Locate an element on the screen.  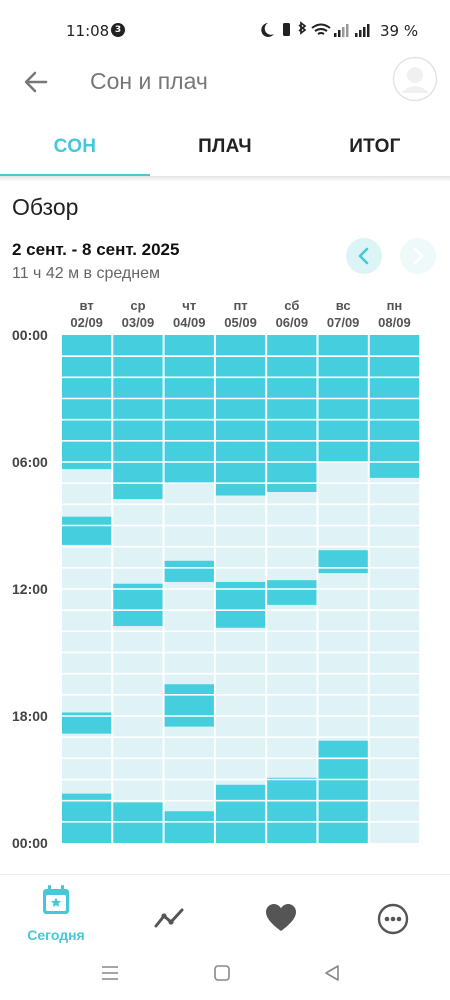
nav-today-label: Сегодня is located at coordinates (56, 935).